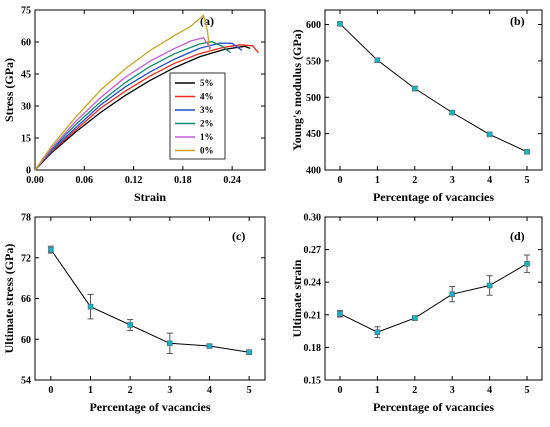  I want to click on legend-label: 5%, so click(207, 83).